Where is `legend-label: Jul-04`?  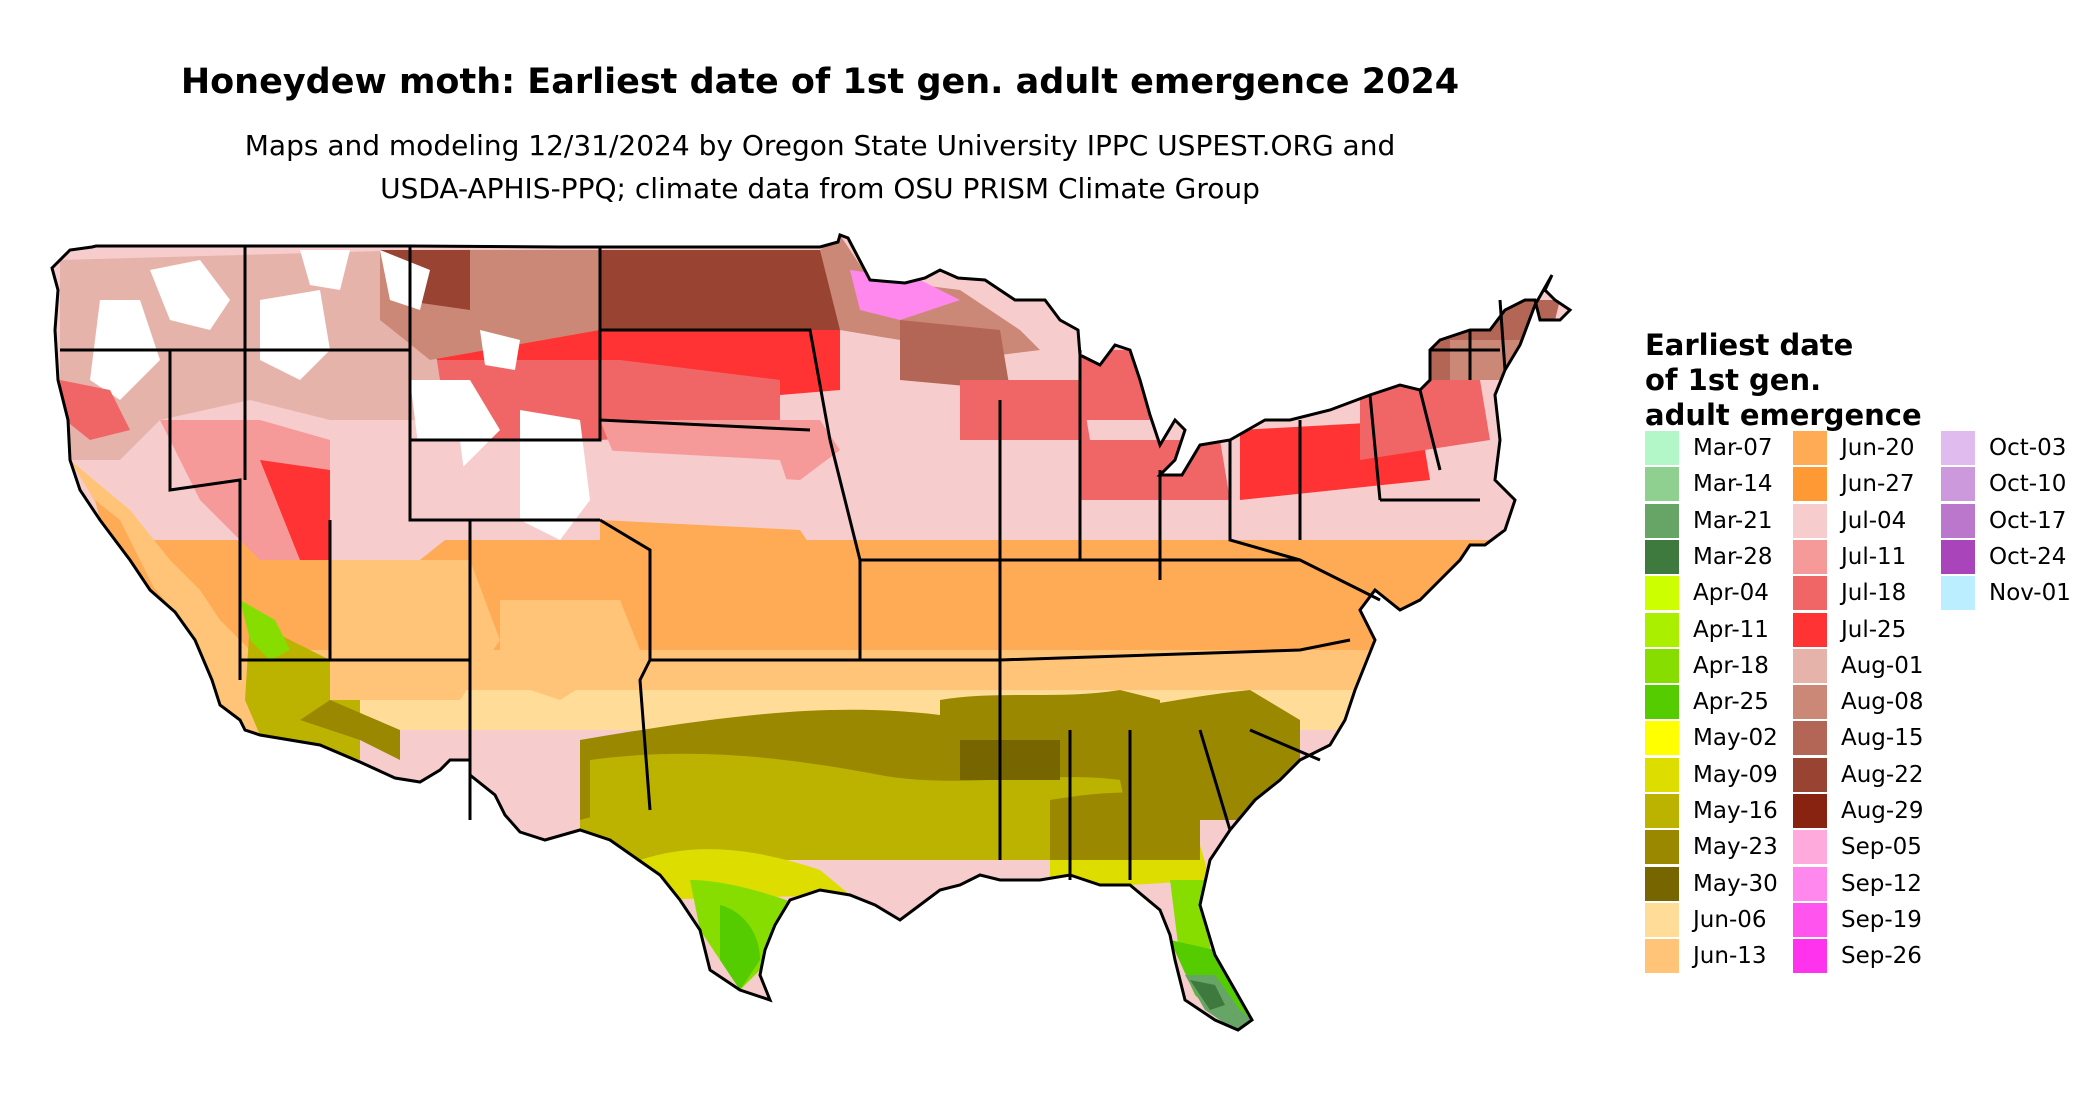
legend-label: Jul-04 is located at coordinates (1874, 520).